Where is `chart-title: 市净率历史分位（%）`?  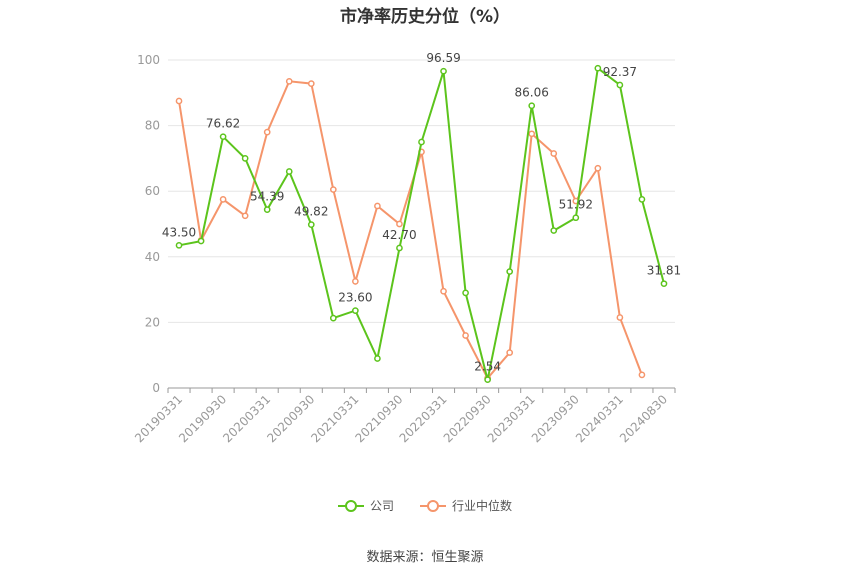
chart-title: 市净率历史分位（%） is located at coordinates (425, 17).